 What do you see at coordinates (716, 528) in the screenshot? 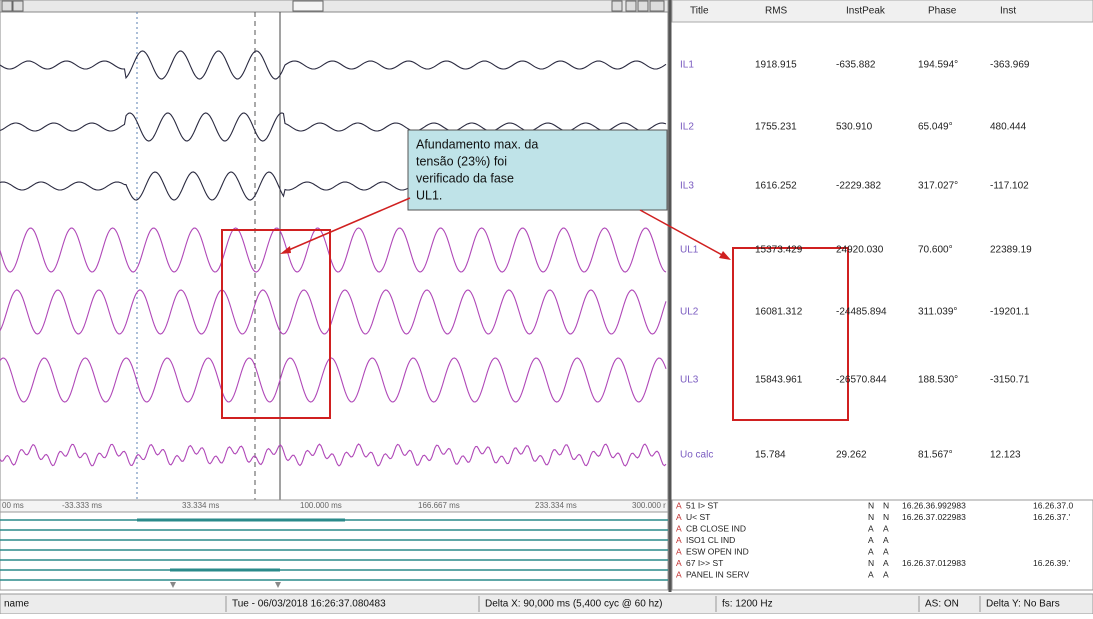
I see `digital-channel-text: CB CLOSE IND` at bounding box center [716, 528].